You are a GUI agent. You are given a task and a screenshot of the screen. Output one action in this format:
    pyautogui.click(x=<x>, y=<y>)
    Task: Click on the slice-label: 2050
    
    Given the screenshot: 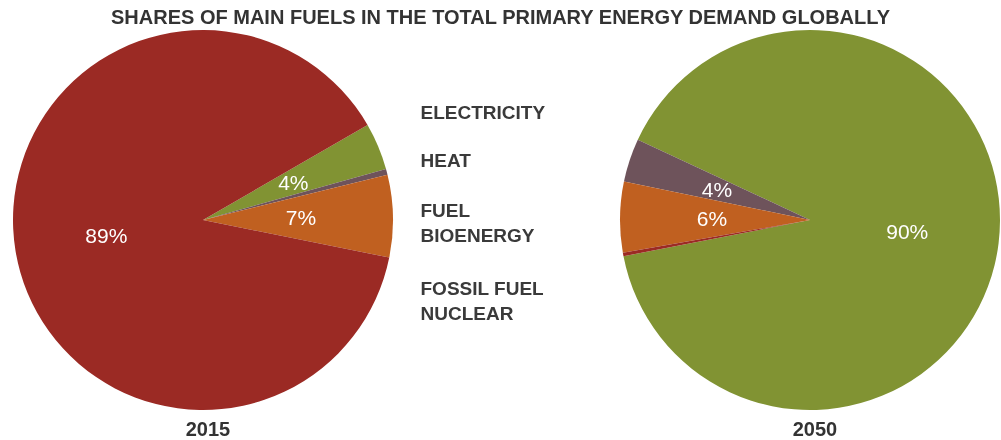 What is the action you would take?
    pyautogui.click(x=815, y=429)
    